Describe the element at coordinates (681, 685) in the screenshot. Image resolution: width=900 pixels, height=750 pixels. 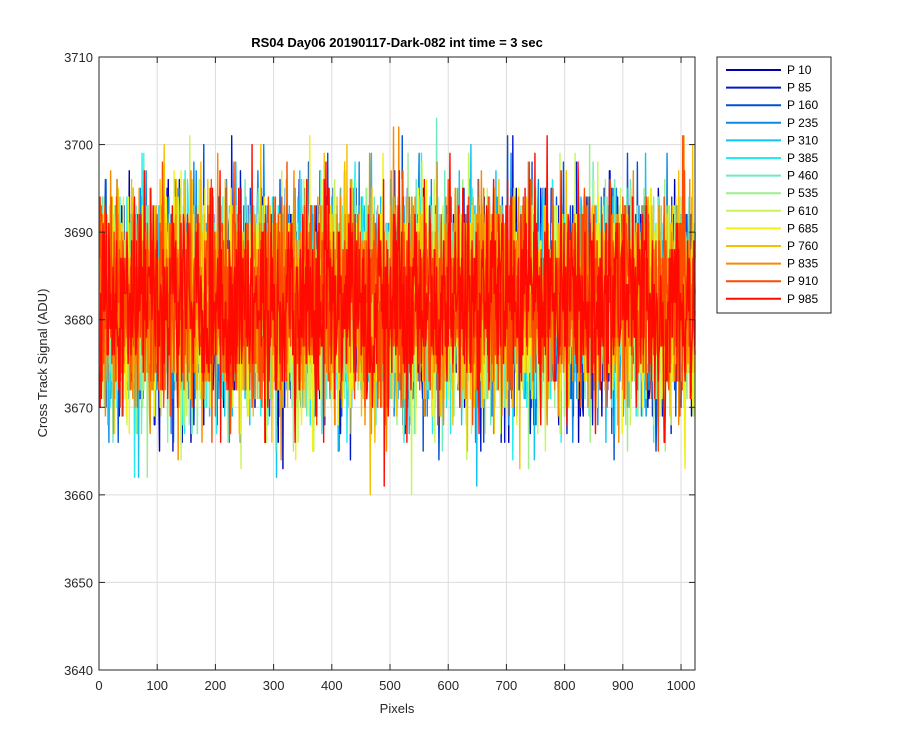
I see `x-tick-label: 1000` at that location.